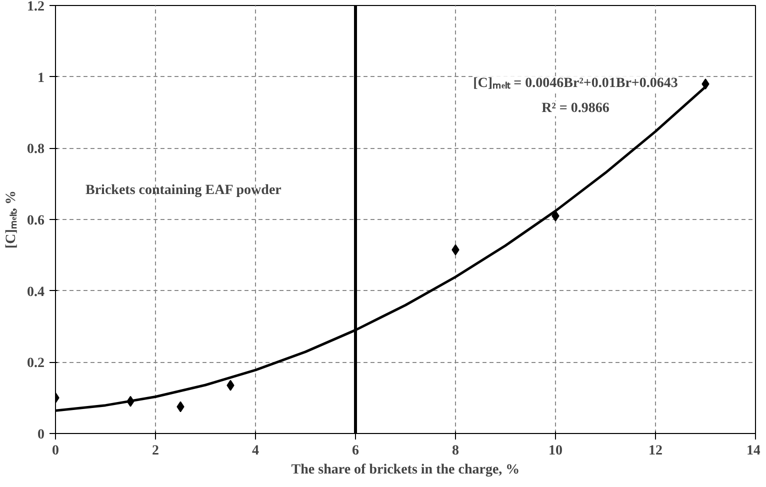 The image size is (766, 487). I want to click on annotation: Brickets containing EAF powder, so click(184, 190).